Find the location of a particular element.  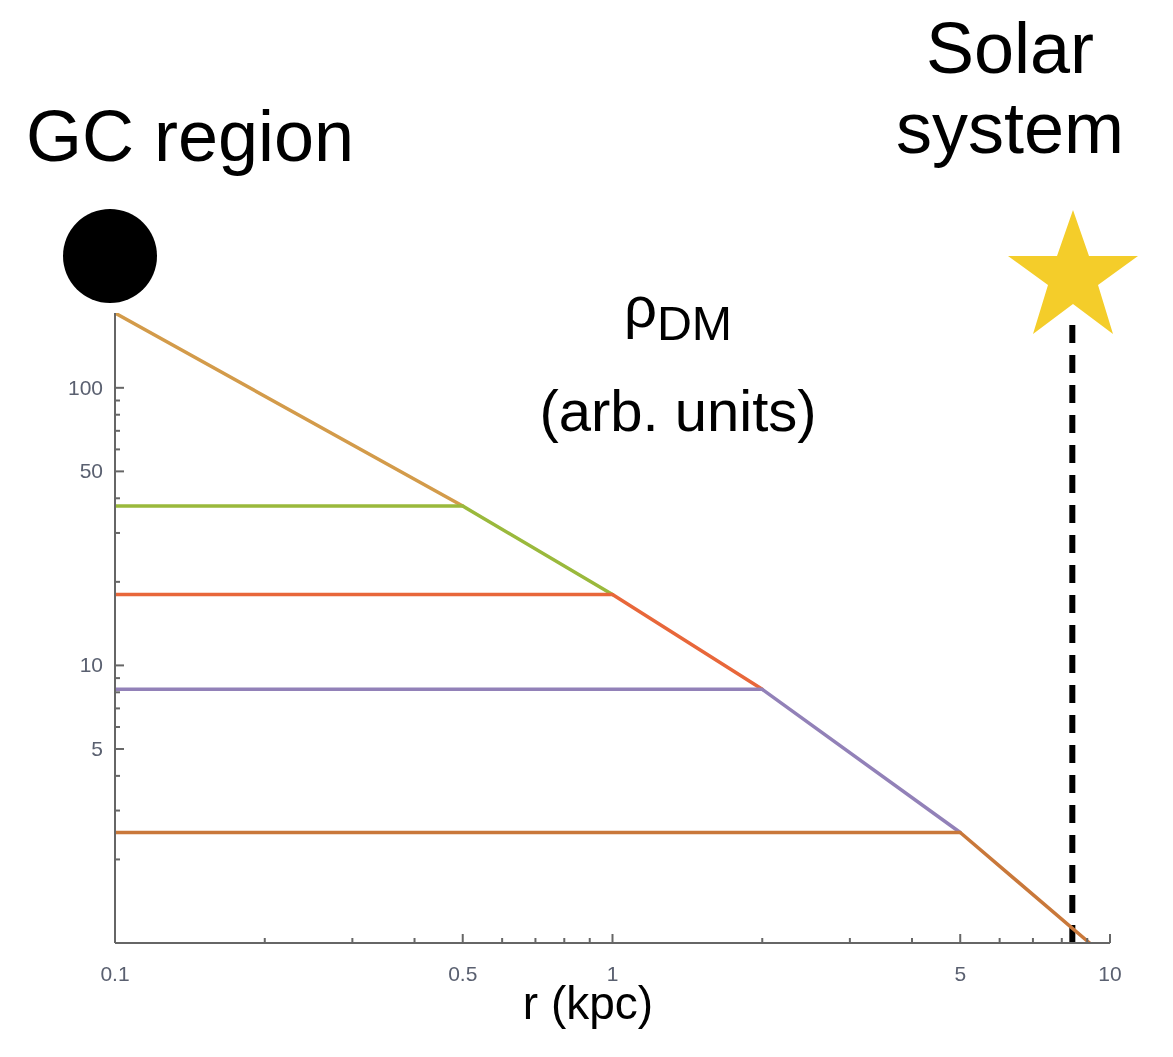

y-tick-label: 5 is located at coordinates (97, 748).